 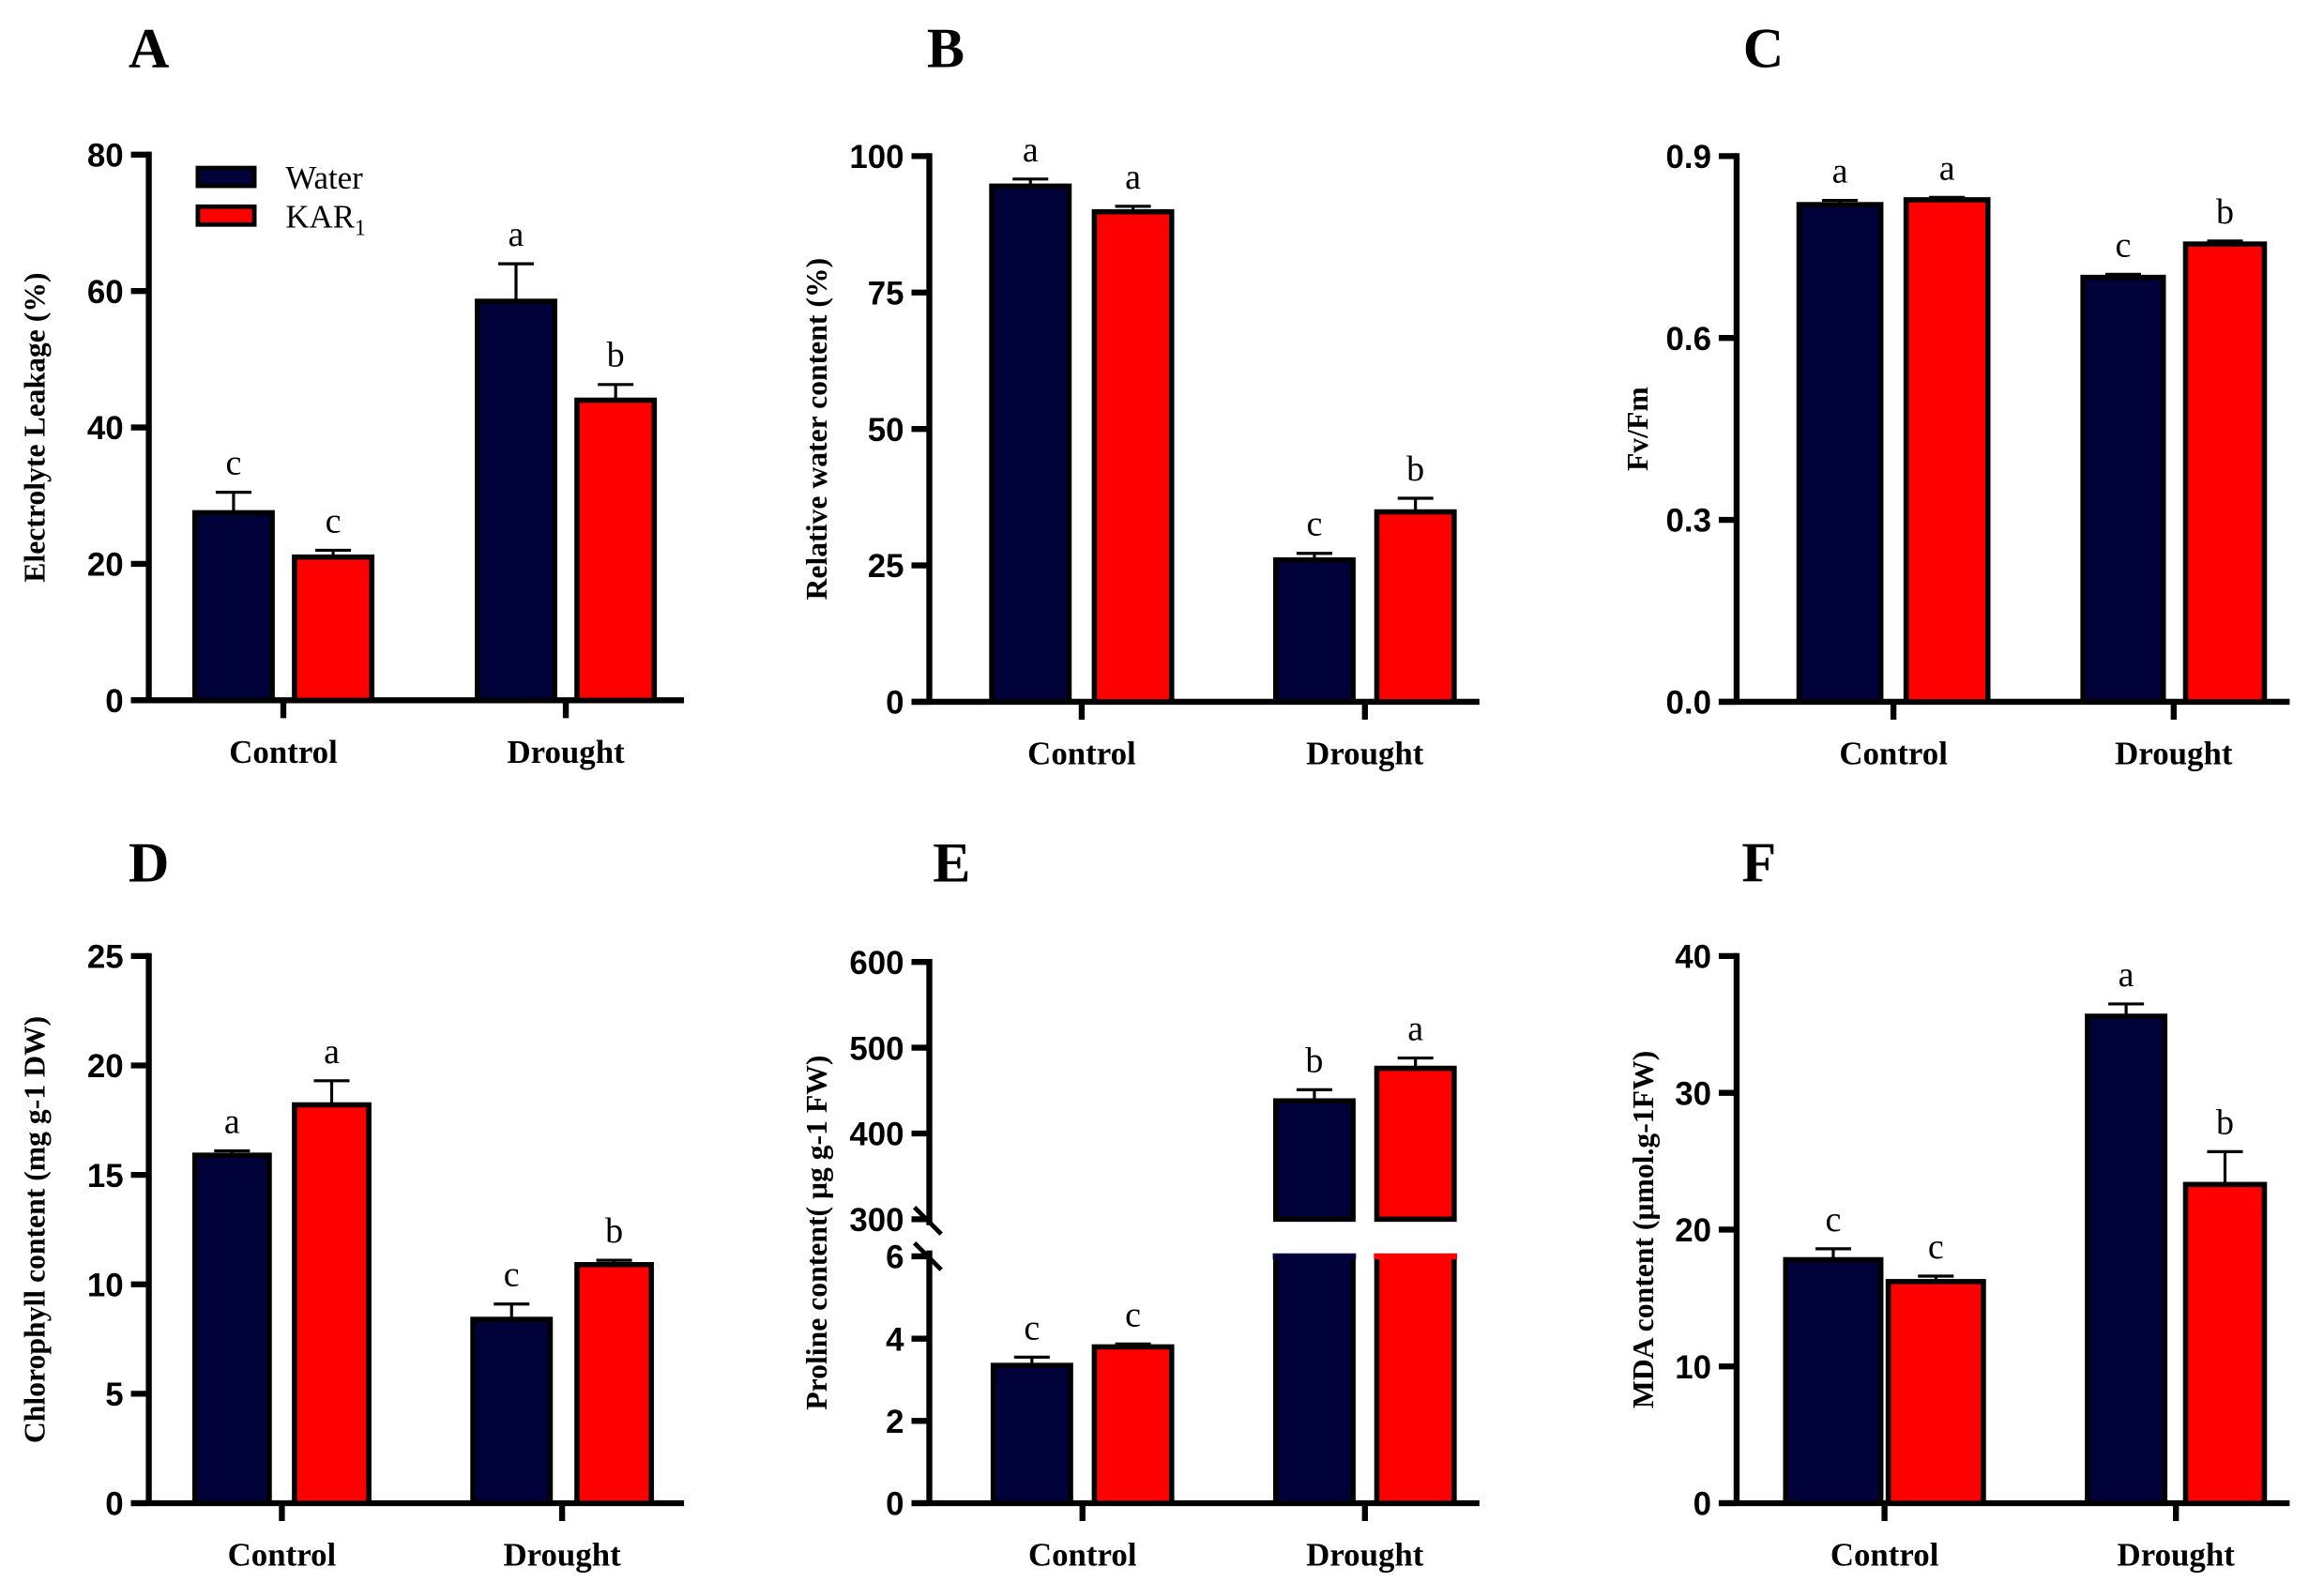 I want to click on bar-kar1-lower, so click(x=1415, y=1380).